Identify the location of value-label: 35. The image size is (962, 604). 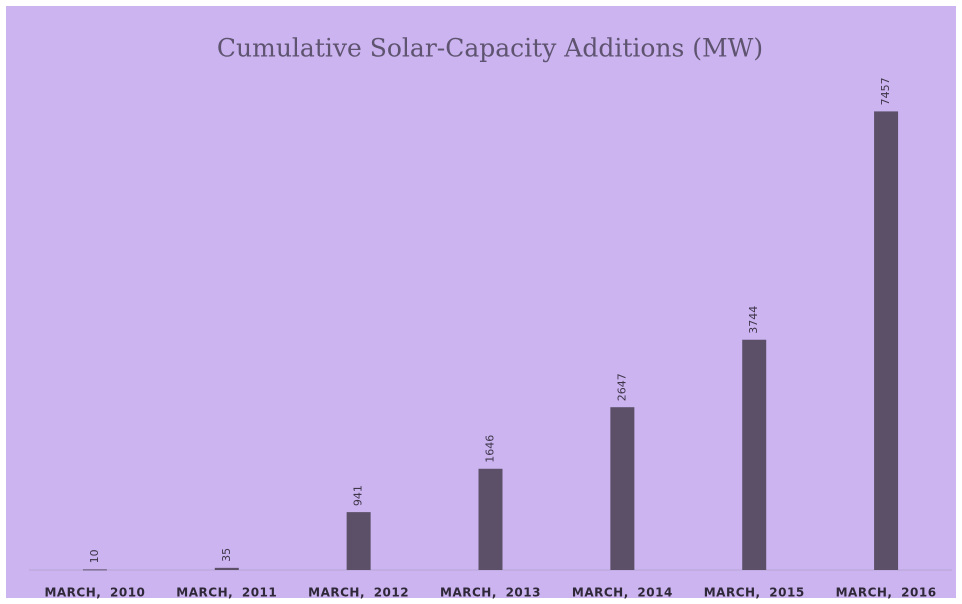
(226, 555).